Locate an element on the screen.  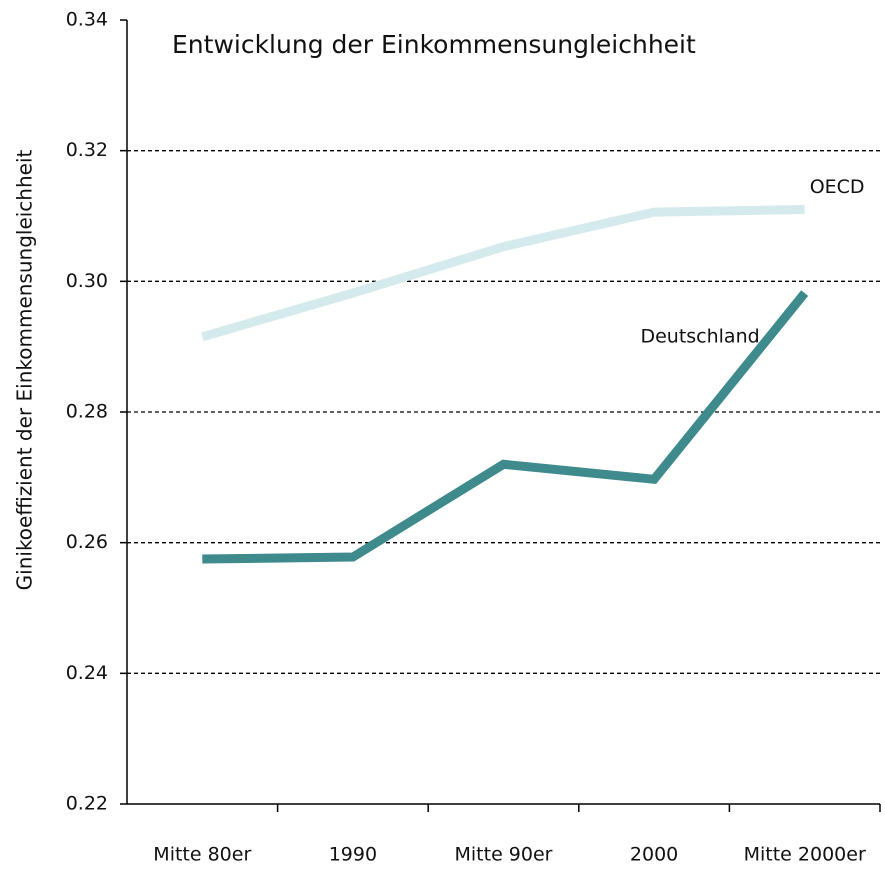
y-tick-label: 0.22 is located at coordinates (87, 804).